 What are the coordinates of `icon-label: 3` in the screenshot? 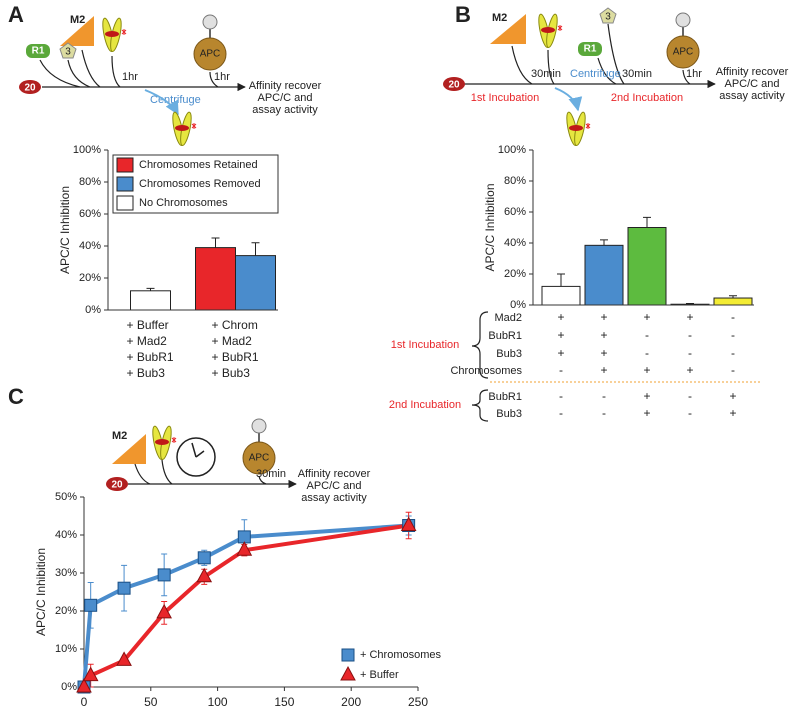 It's located at (608, 17).